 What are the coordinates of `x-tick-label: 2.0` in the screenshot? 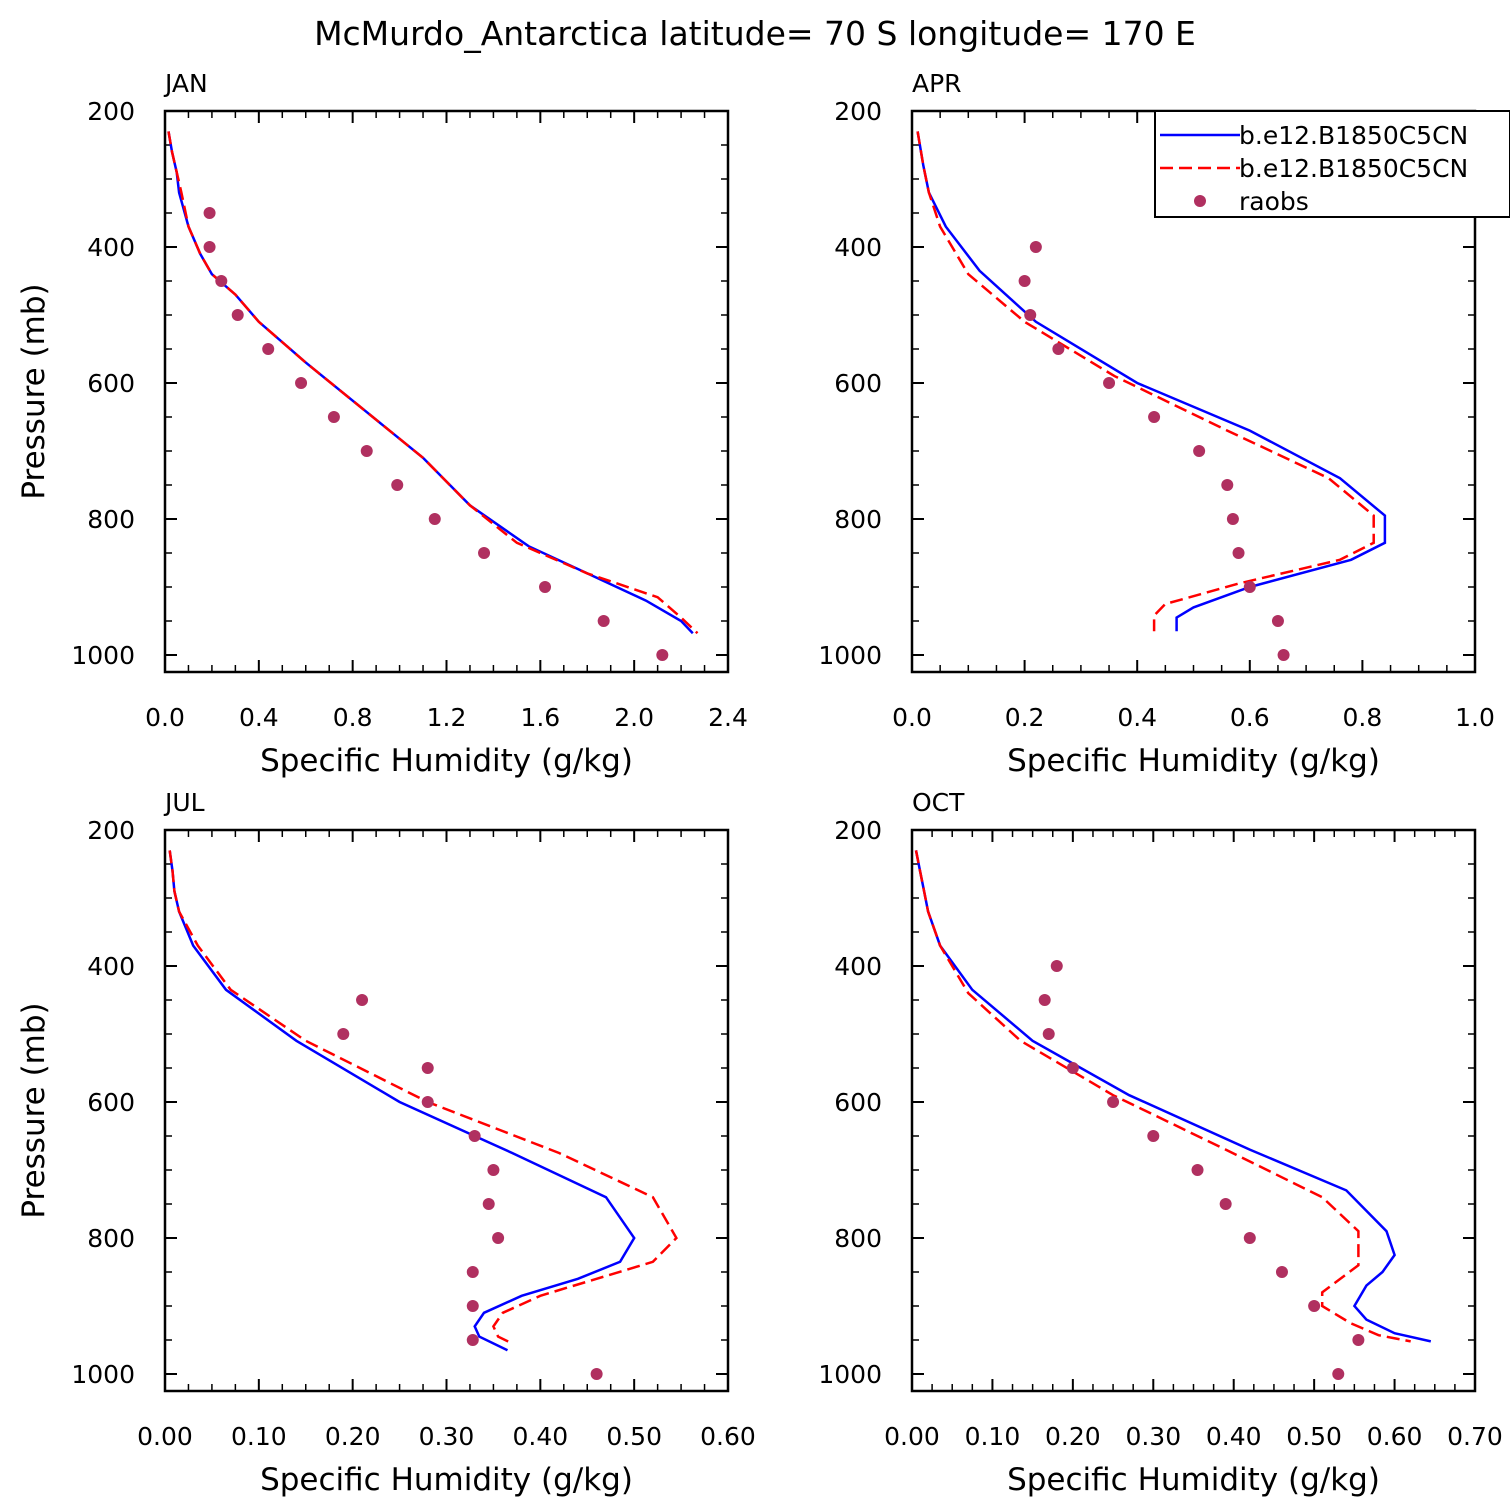 It's located at (634, 717).